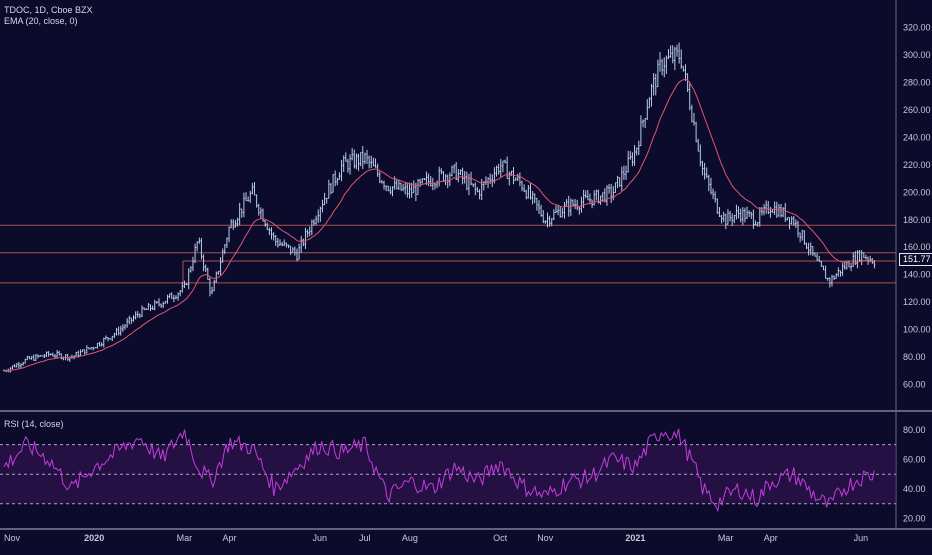 The height and width of the screenshot is (555, 932). Describe the element at coordinates (917, 247) in the screenshot. I see `price-tick-label: 160.00` at that location.